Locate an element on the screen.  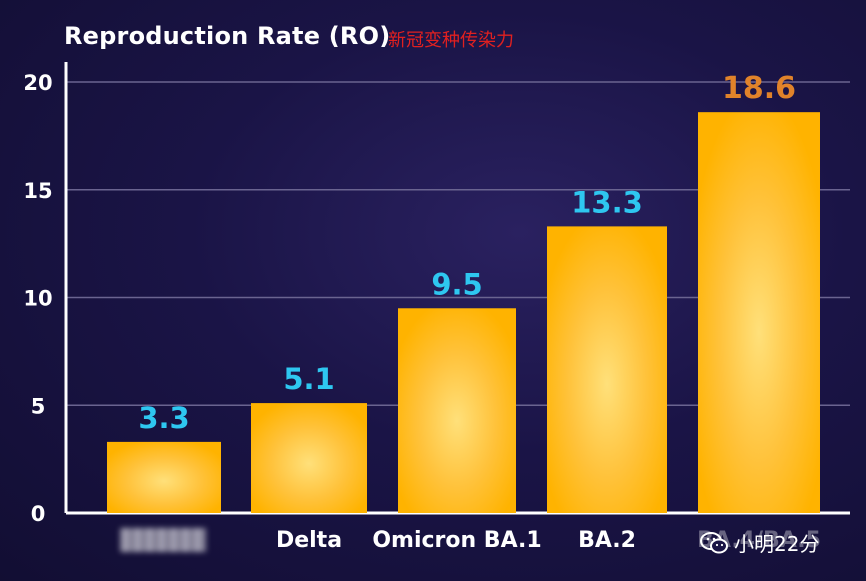
x-tick-label: BA.2 is located at coordinates (607, 540).